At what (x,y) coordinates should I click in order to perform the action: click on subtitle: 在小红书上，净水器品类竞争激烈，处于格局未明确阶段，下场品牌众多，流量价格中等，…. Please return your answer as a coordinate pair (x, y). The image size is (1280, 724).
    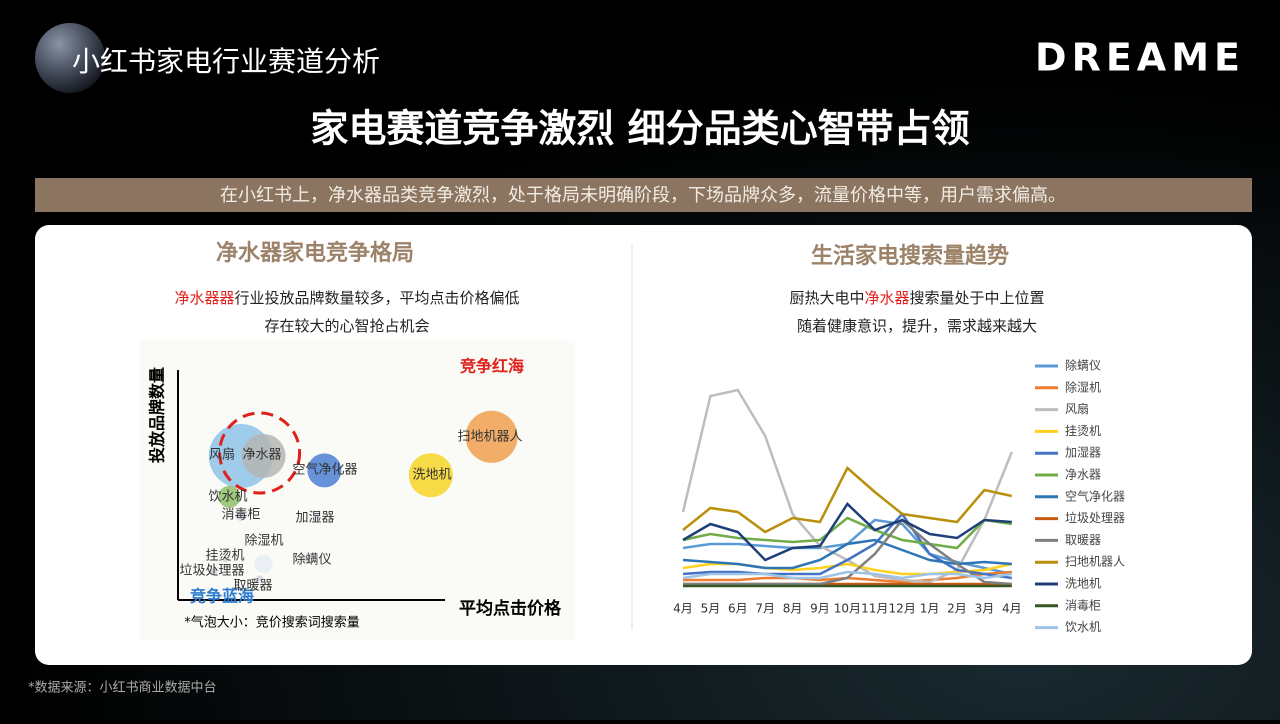
    Looking at the image, I should click on (643, 195).